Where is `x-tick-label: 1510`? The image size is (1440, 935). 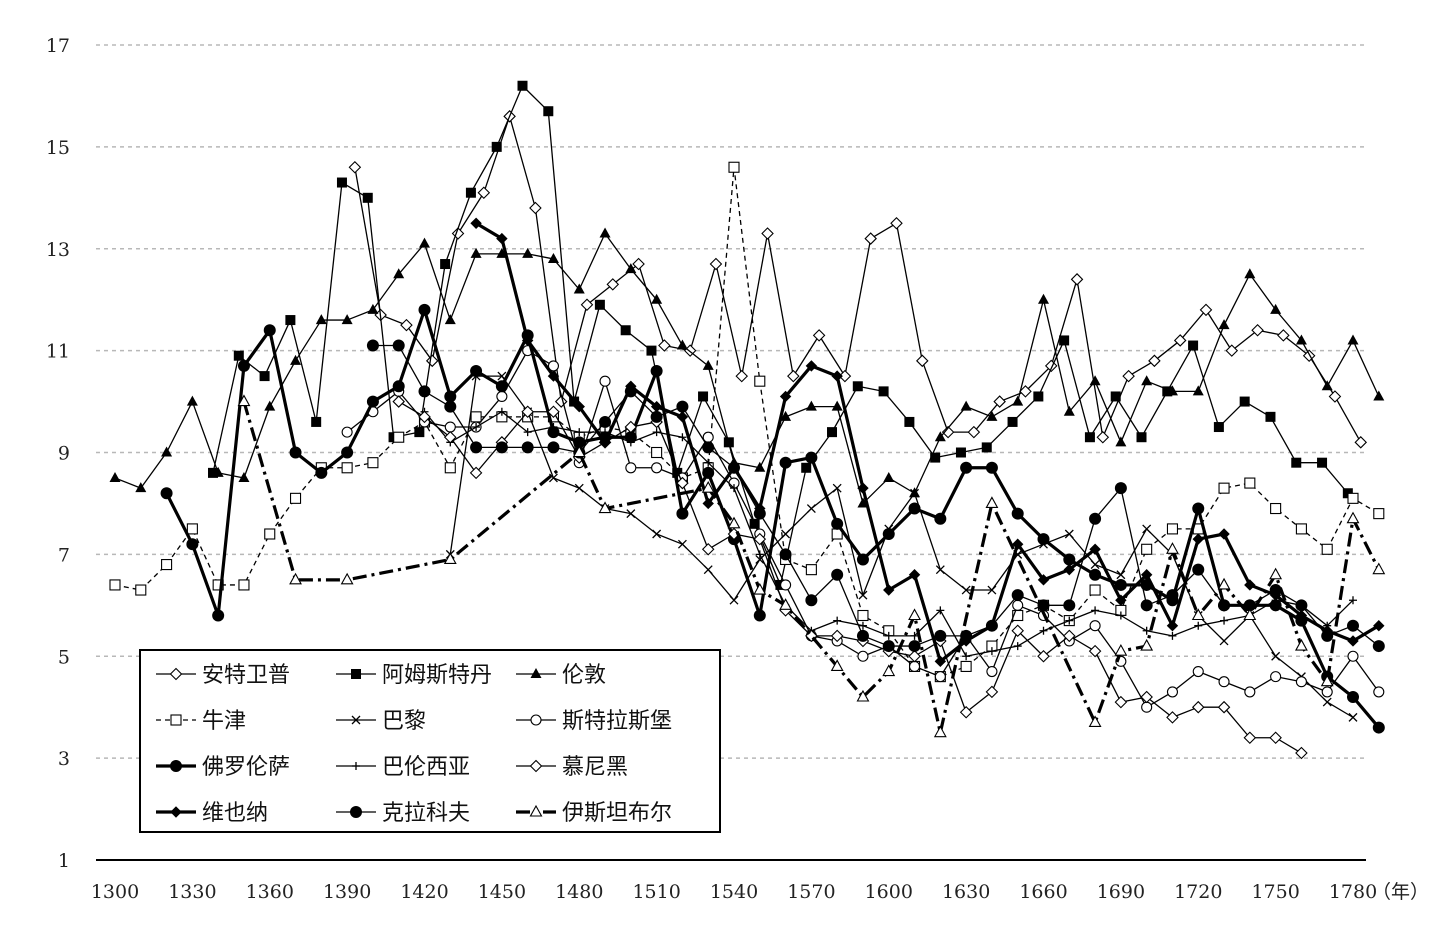 x-tick-label: 1510 is located at coordinates (656, 892).